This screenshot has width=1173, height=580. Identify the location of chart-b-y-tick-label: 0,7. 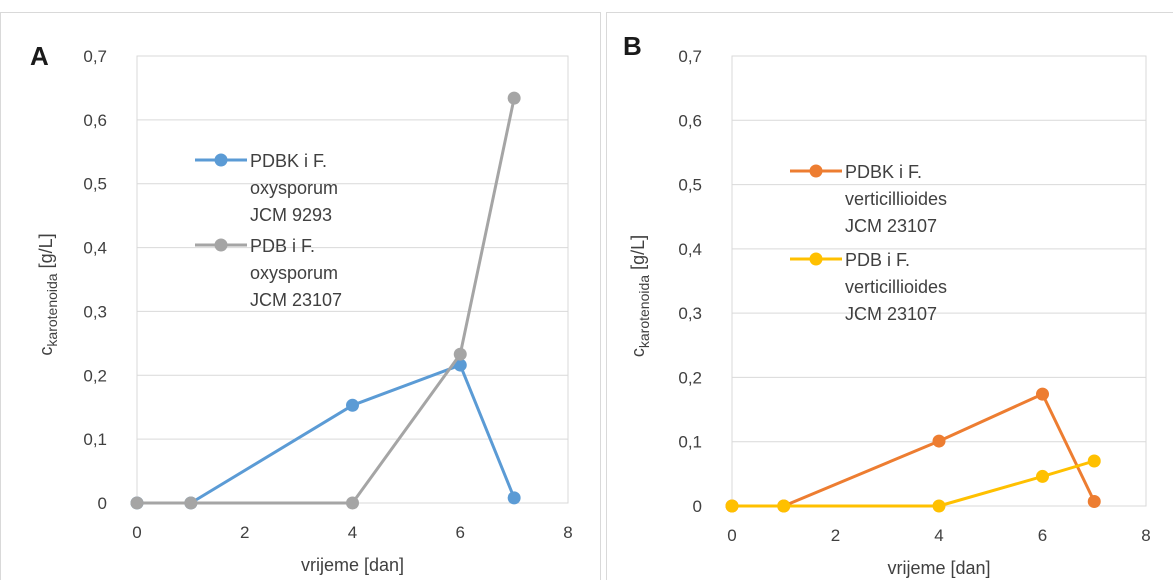
(690, 56).